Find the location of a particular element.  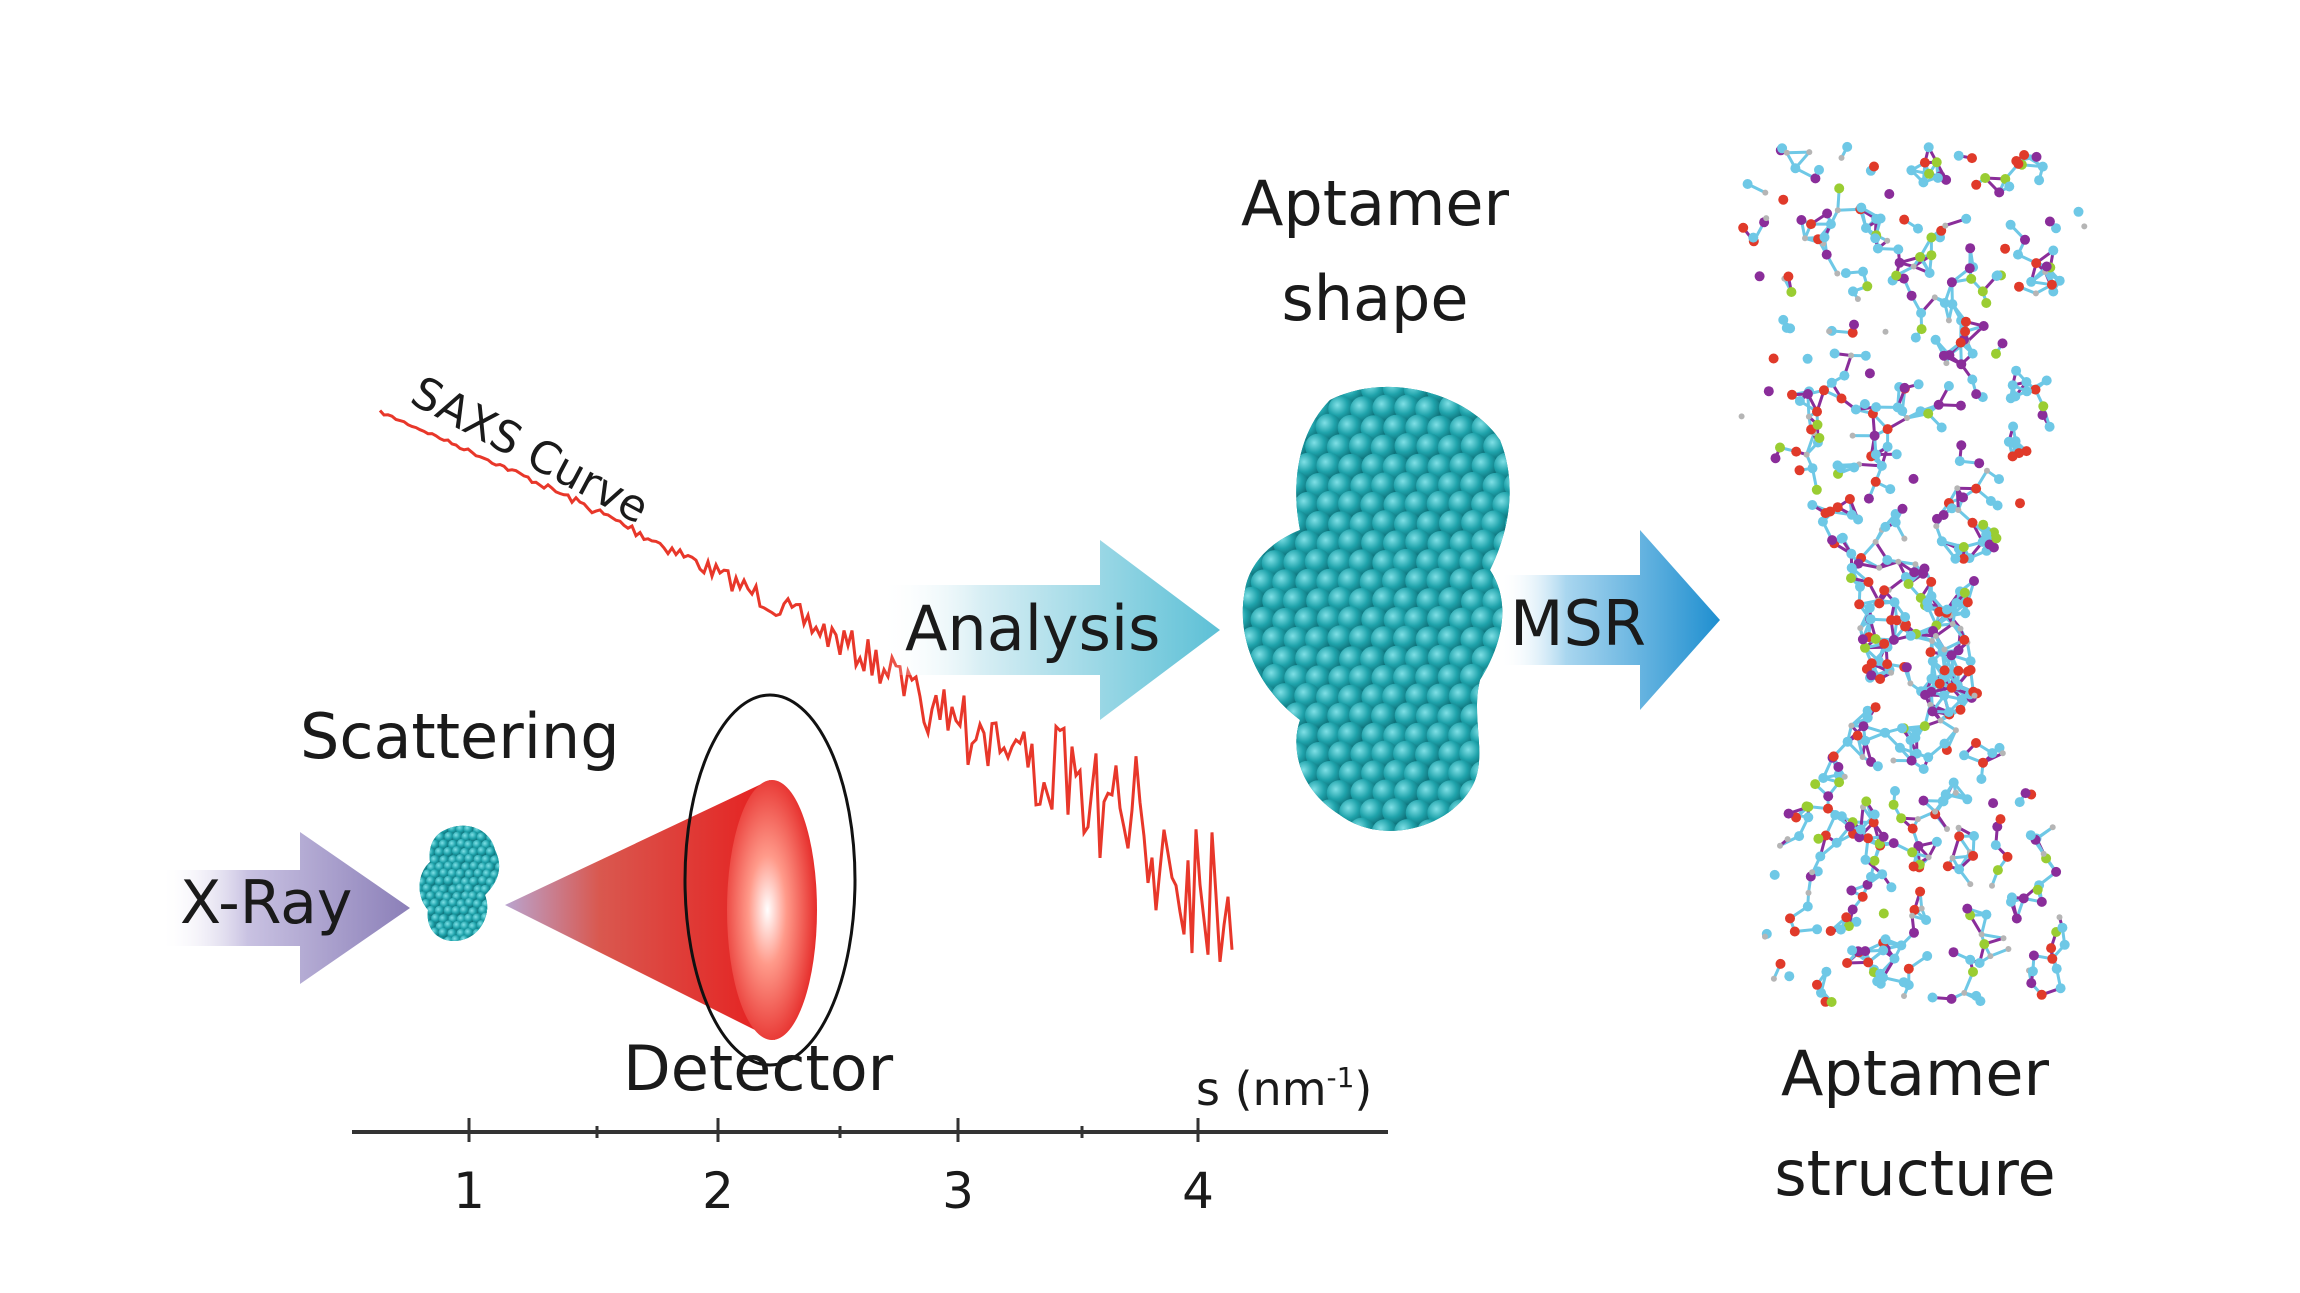

saxs-curve-label: SAXS Curve is located at coordinates (530, 450).